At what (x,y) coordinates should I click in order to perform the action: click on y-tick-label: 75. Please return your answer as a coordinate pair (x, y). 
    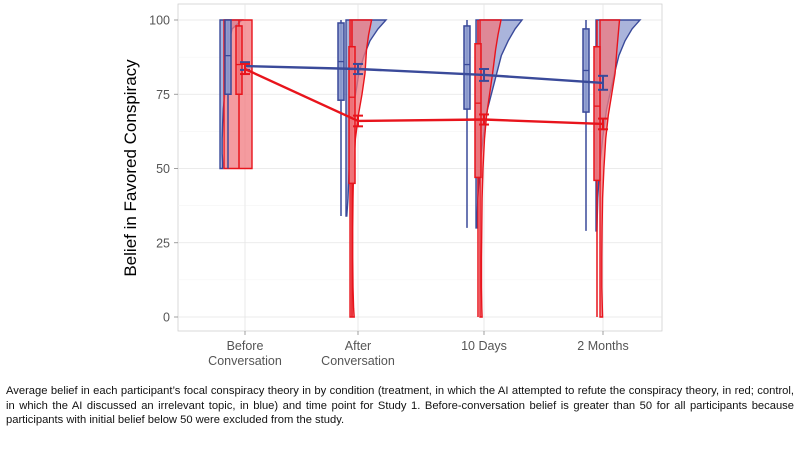
    Looking at the image, I should click on (163, 95).